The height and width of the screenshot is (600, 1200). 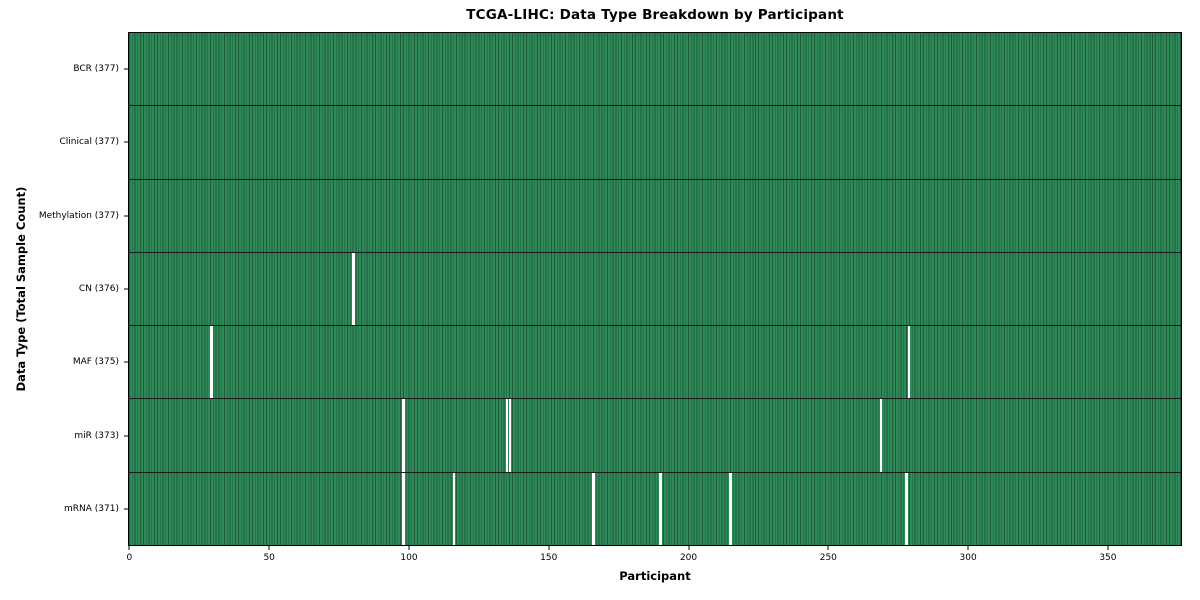 What do you see at coordinates (828, 558) in the screenshot?
I see `x-tick-label-250: 250` at bounding box center [828, 558].